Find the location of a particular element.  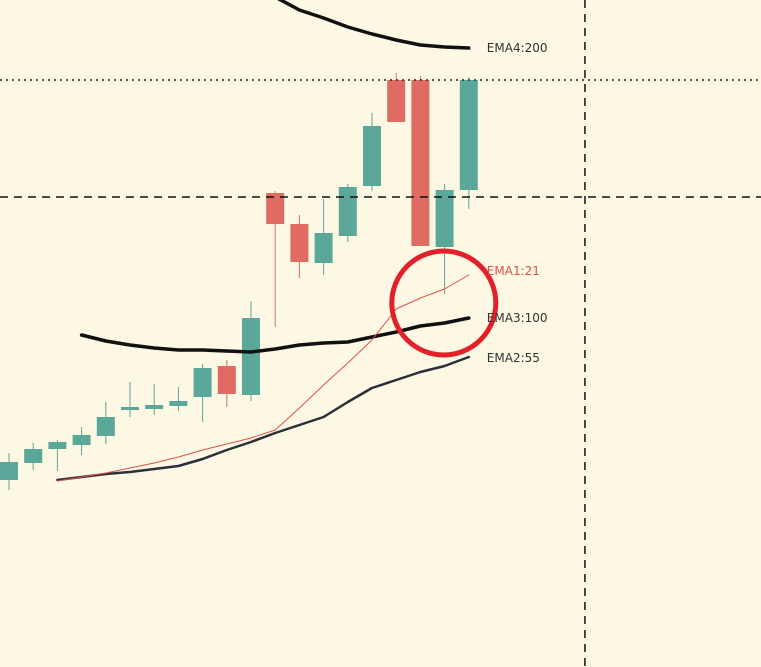

ema-label: EMA3:100 is located at coordinates (517, 318).